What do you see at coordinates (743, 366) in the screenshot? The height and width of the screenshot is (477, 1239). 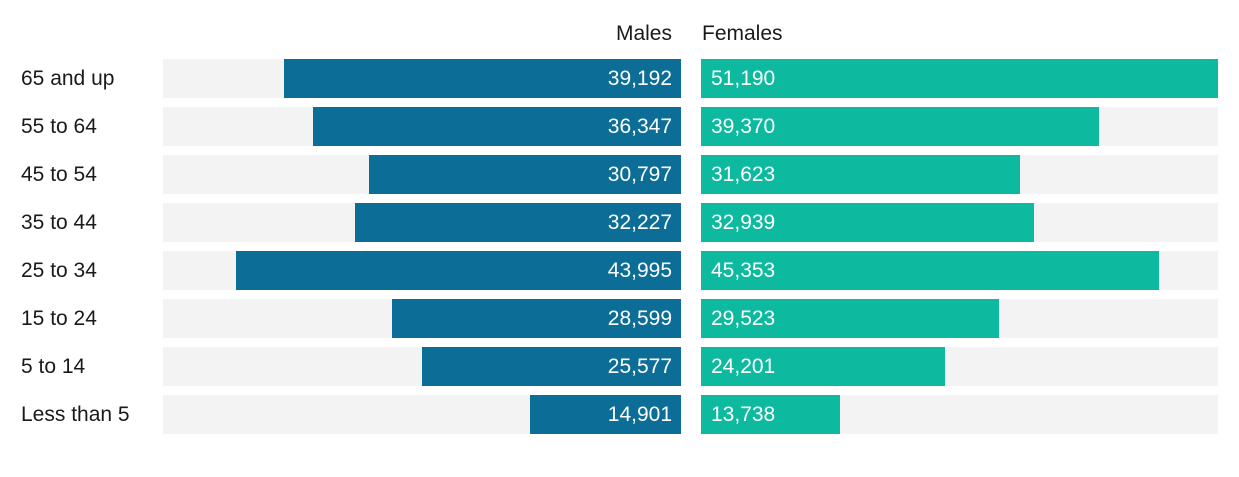 I see `female-value-label: 24,201` at bounding box center [743, 366].